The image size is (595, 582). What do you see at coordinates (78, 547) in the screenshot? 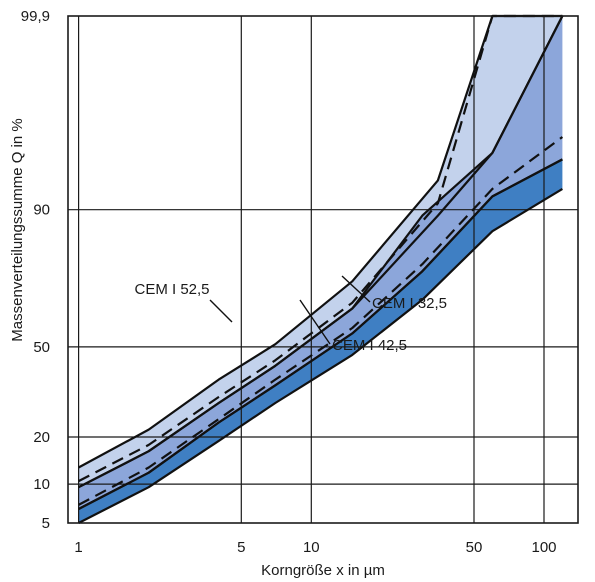
I see `x-tick-label-0: 1` at bounding box center [78, 547].